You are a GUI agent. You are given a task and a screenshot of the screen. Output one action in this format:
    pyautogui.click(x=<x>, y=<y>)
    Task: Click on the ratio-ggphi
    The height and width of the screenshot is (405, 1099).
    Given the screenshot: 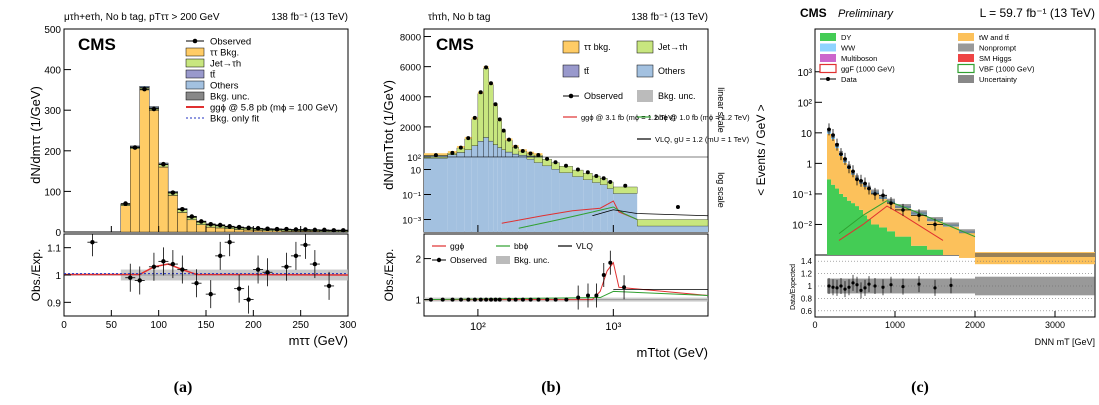 What is the action you would take?
    pyautogui.click(x=566, y=281)
    